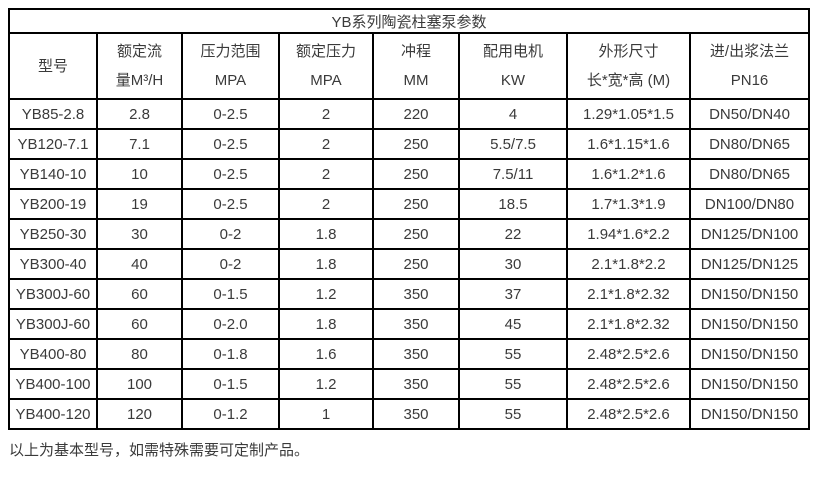  What do you see at coordinates (139, 114) in the screenshot?
I see `table-cell: 2.8` at bounding box center [139, 114].